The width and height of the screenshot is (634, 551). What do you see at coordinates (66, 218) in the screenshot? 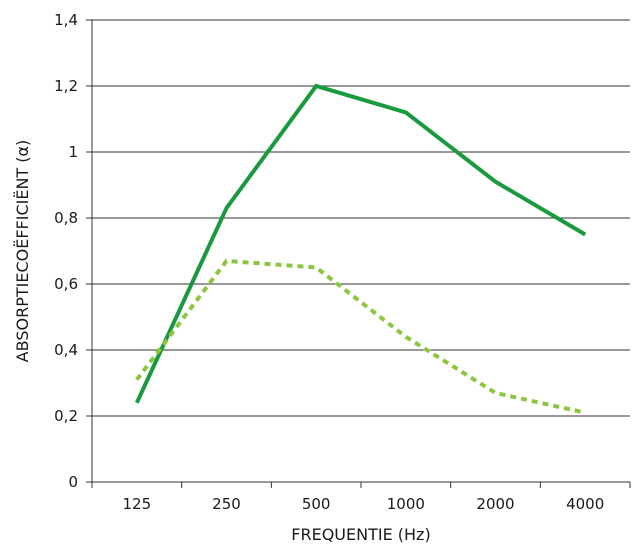
I see `y-tick-label: 0,8` at bounding box center [66, 218].